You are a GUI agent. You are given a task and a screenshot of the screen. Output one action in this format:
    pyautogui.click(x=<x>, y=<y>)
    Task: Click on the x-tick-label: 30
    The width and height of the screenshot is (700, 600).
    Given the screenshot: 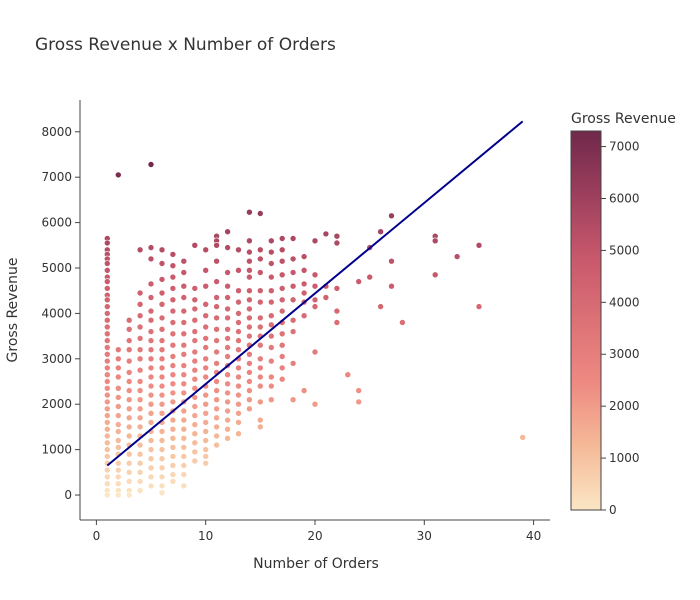 What is the action you would take?
    pyautogui.click(x=424, y=536)
    